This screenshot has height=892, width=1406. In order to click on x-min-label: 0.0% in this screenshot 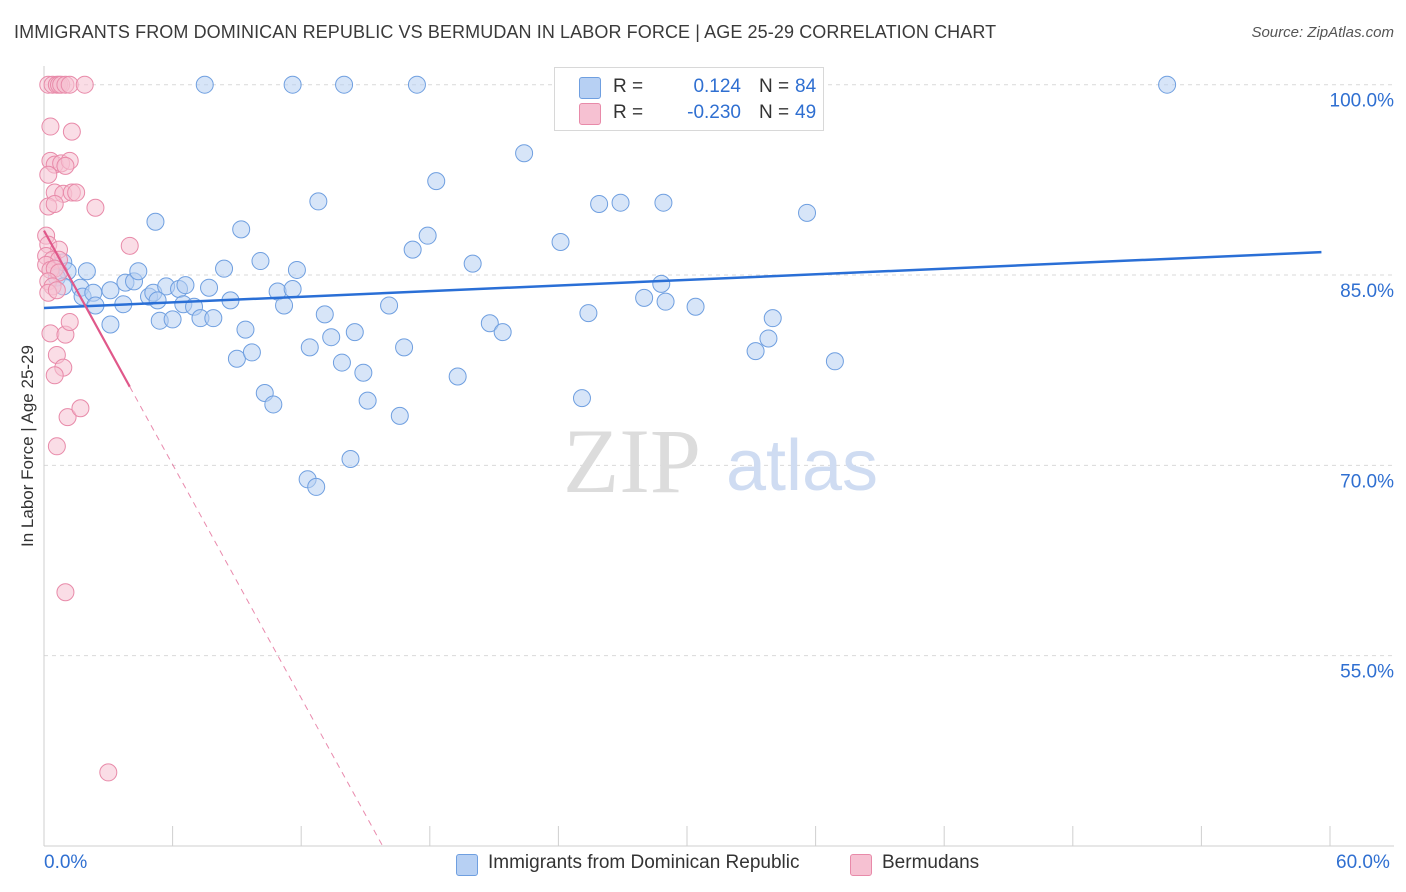, I will do `click(66, 862)`.